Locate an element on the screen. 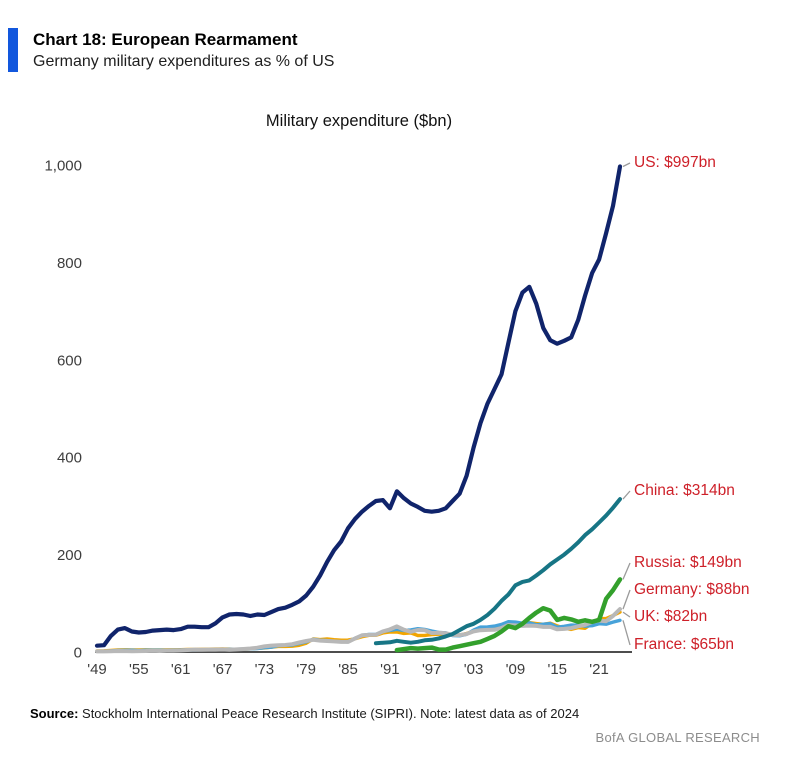  brand-text: BofA GLOBAL RESEARCH is located at coordinates (677, 737).